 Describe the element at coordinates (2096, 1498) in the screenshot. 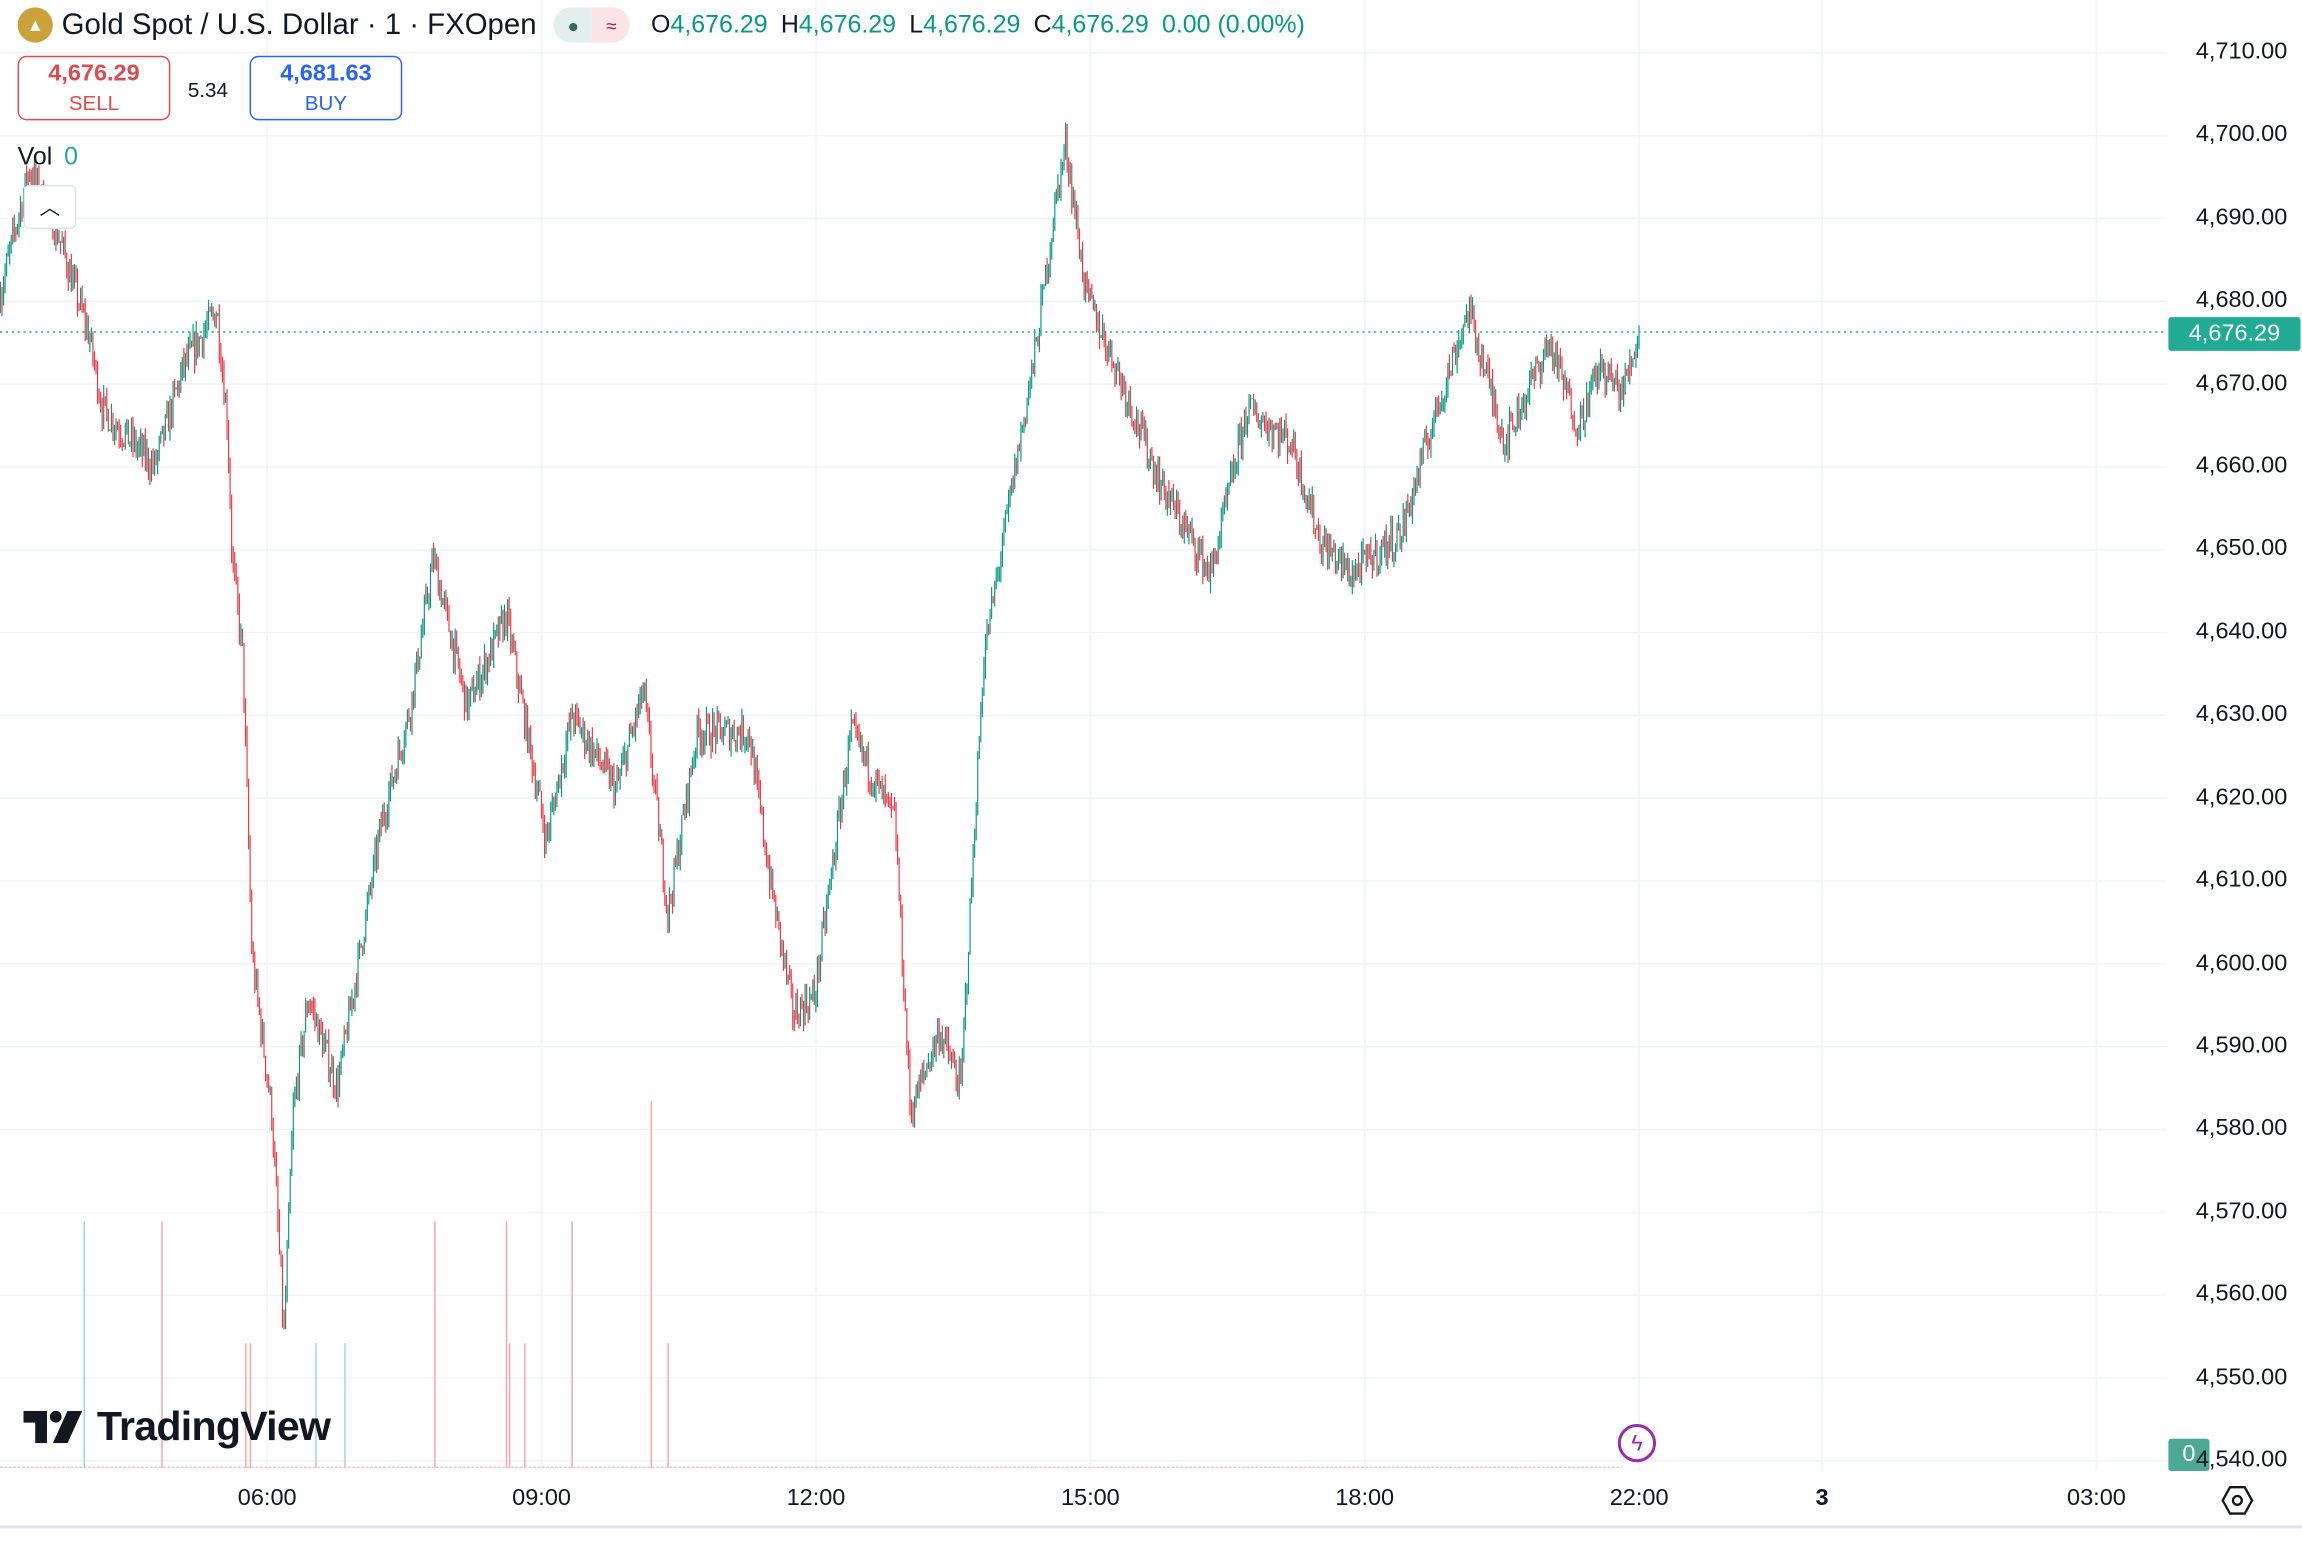

I see `time-tick-label: 03:00` at that location.